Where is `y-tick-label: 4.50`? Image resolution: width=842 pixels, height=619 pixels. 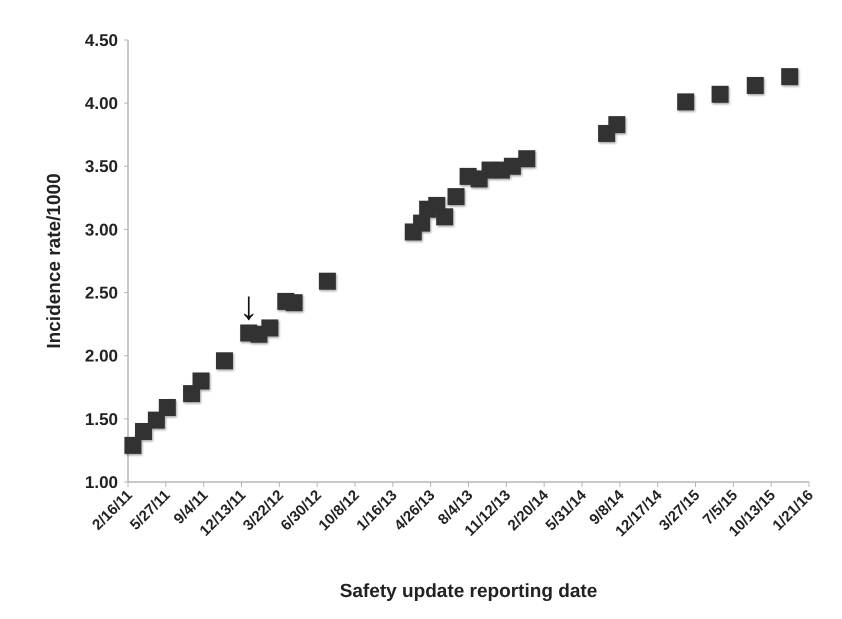
y-tick-label: 4.50 is located at coordinates (101, 40).